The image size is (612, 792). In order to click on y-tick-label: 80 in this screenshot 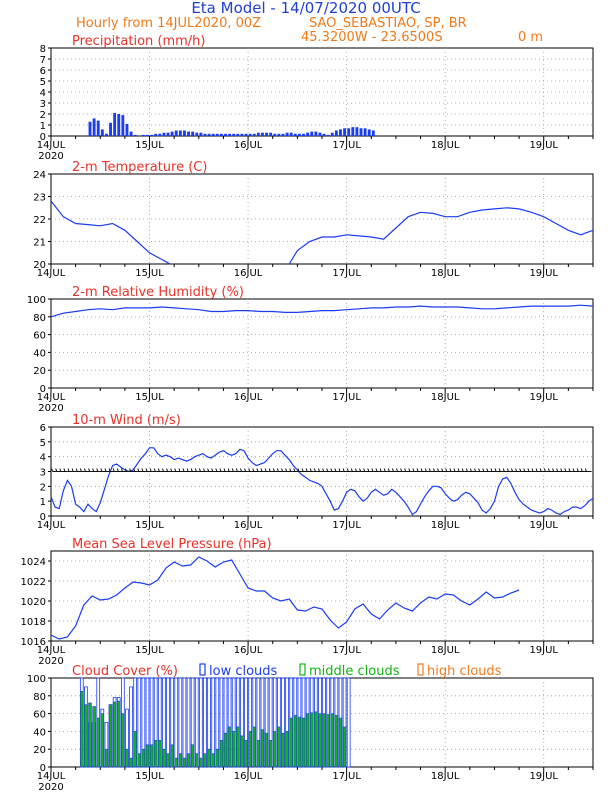, I will do `click(39, 697)`.